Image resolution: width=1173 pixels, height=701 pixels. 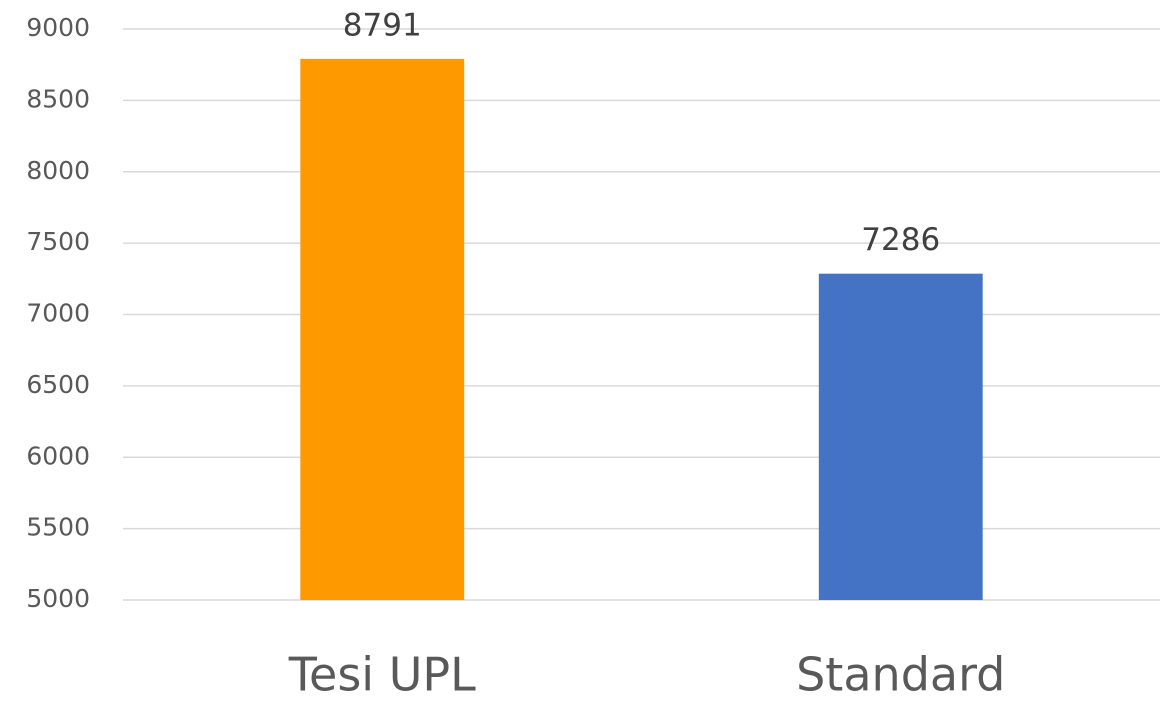 What do you see at coordinates (382, 25) in the screenshot?
I see `data-label: 8791` at bounding box center [382, 25].